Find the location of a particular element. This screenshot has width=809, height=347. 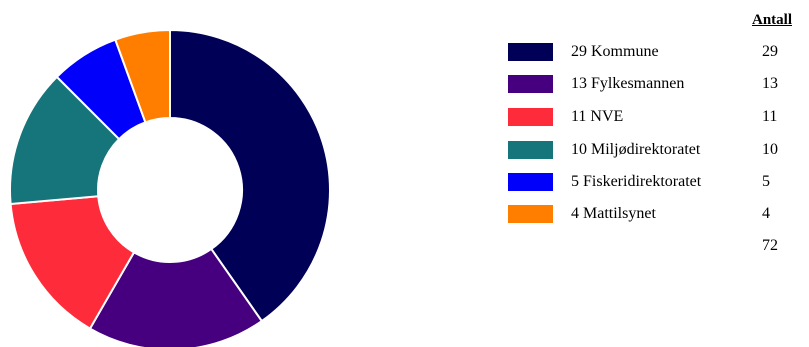

legend-label: 5 Fiskeridirektoratet is located at coordinates (636, 181).